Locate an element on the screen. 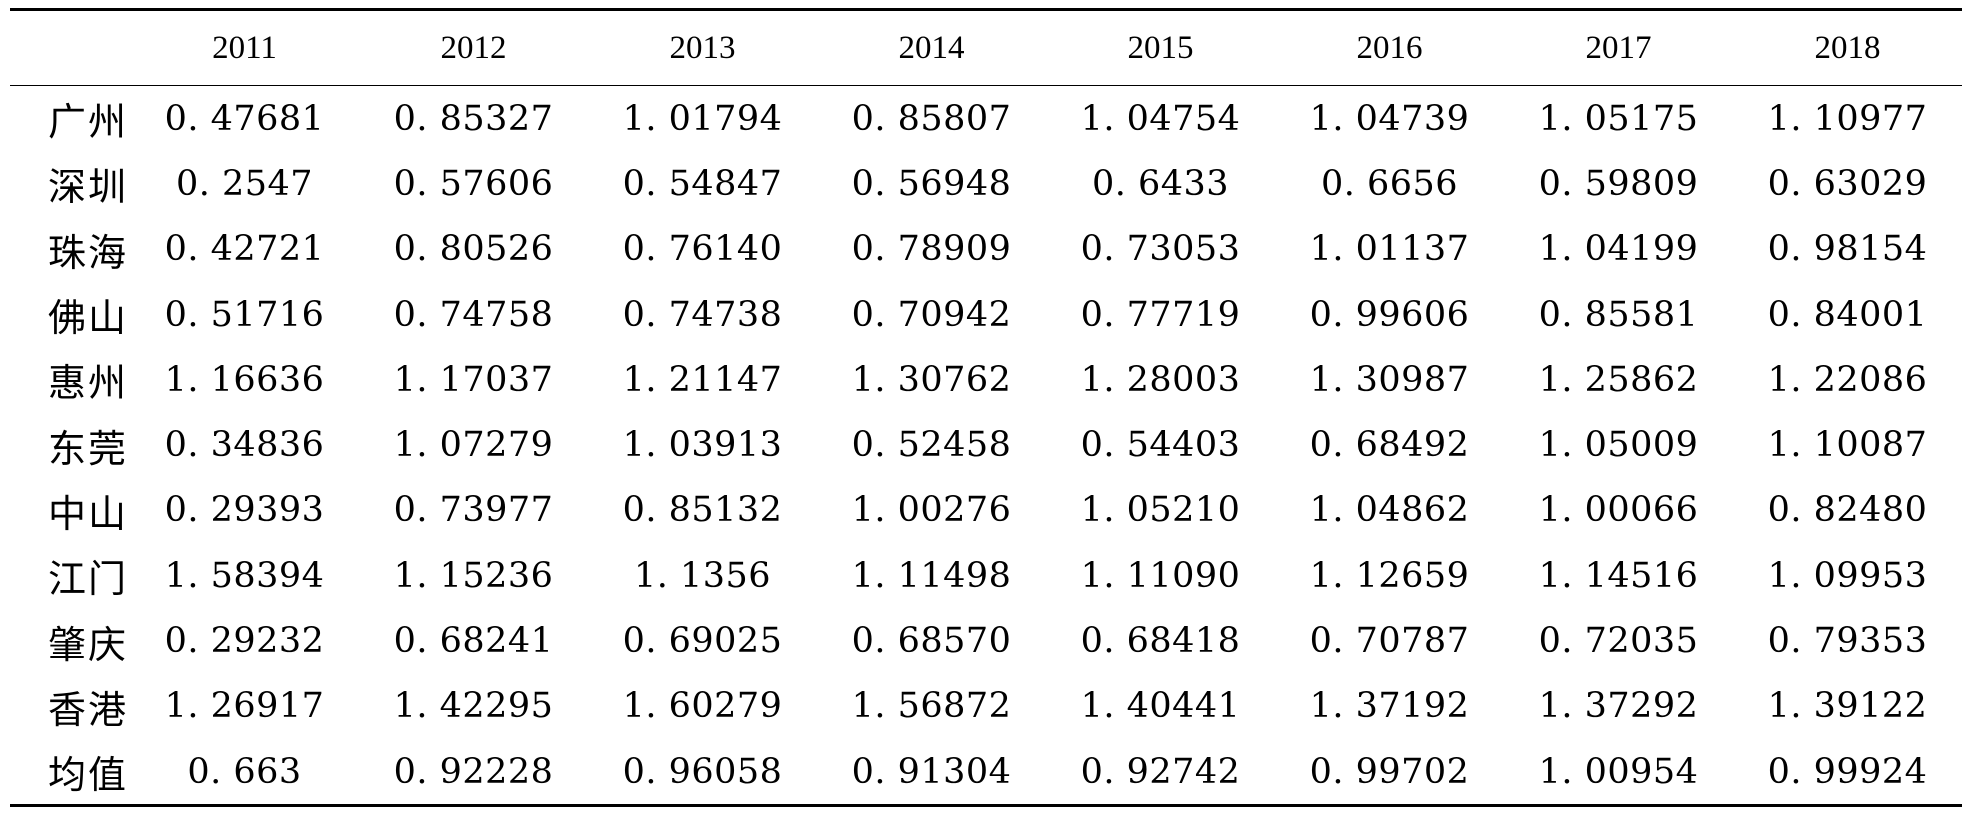 Image resolution: width=1971 pixels, height=813 pixels. table-cell: 1. 05175 is located at coordinates (1618, 118).